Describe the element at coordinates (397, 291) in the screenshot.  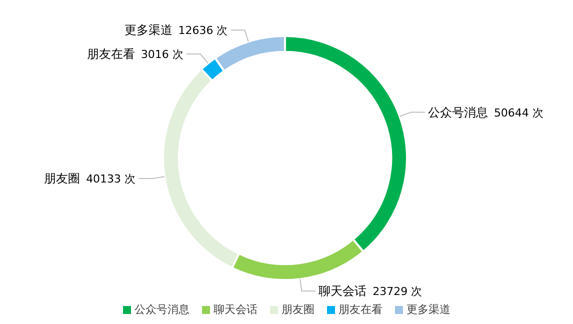
I see `data-label: 23729 次` at that location.